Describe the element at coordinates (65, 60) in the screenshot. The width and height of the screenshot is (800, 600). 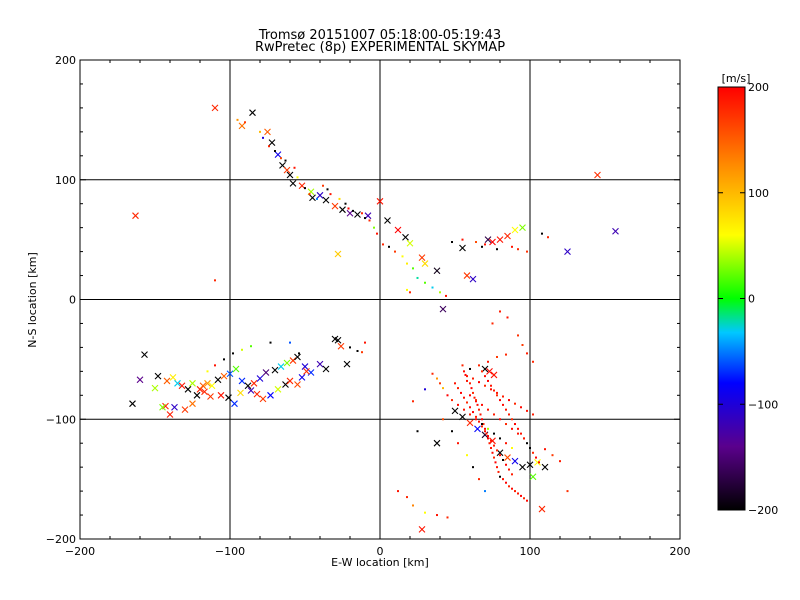
I see `y-tick-label: 200` at that location.